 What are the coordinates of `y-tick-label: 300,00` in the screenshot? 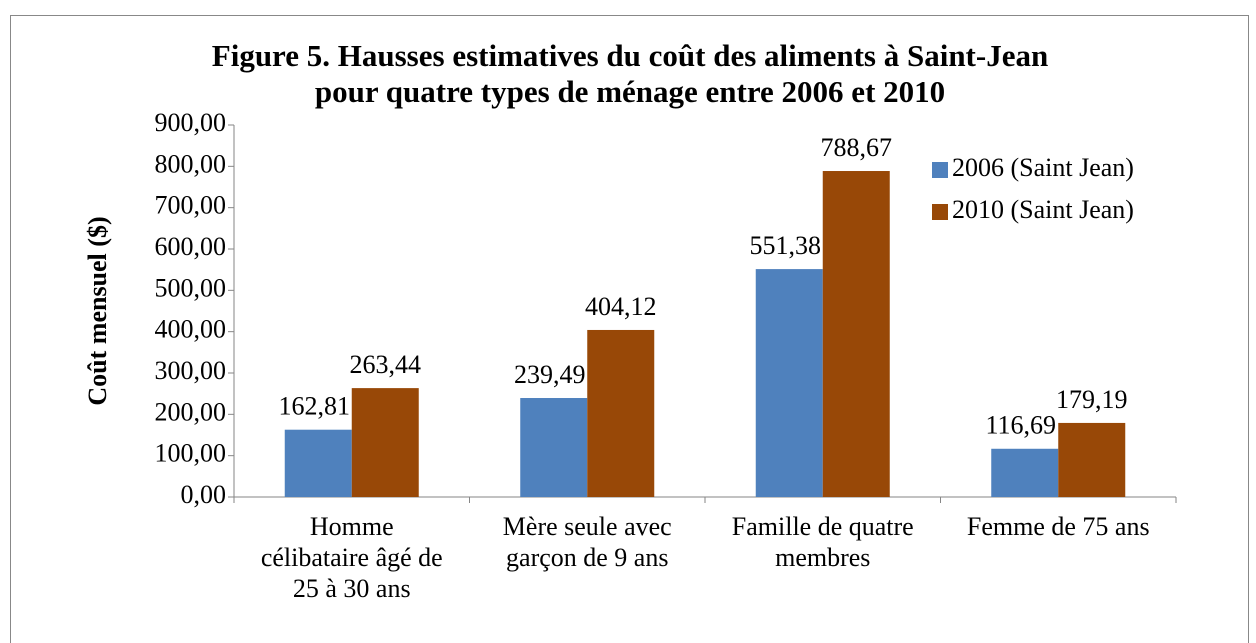 It's located at (191, 370).